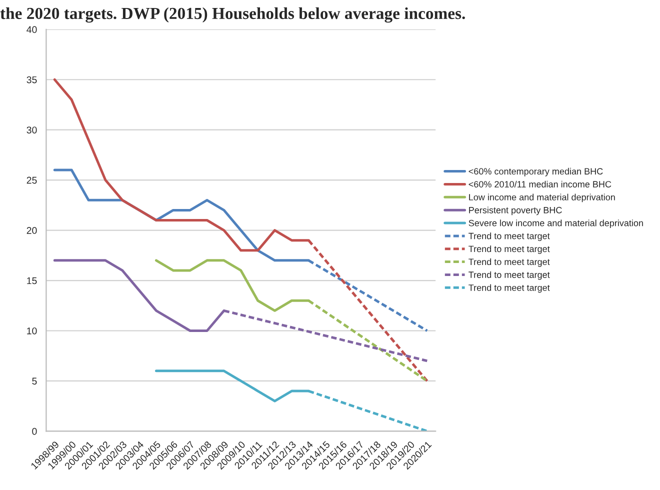  What do you see at coordinates (32, 330) in the screenshot?
I see `y-tick-label: 10` at bounding box center [32, 330].